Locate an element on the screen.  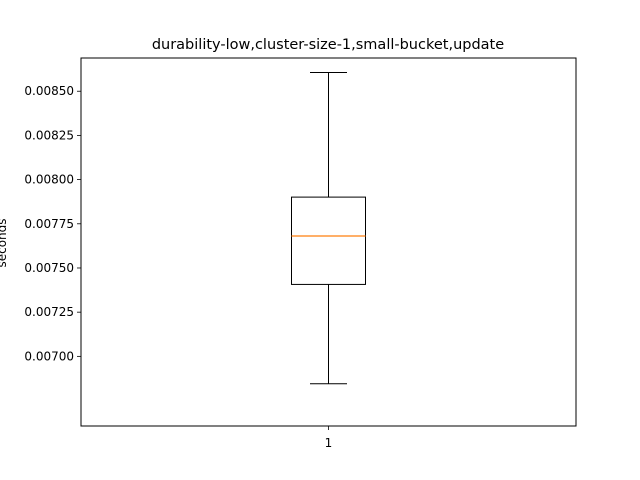
box-iqr is located at coordinates (328, 240).